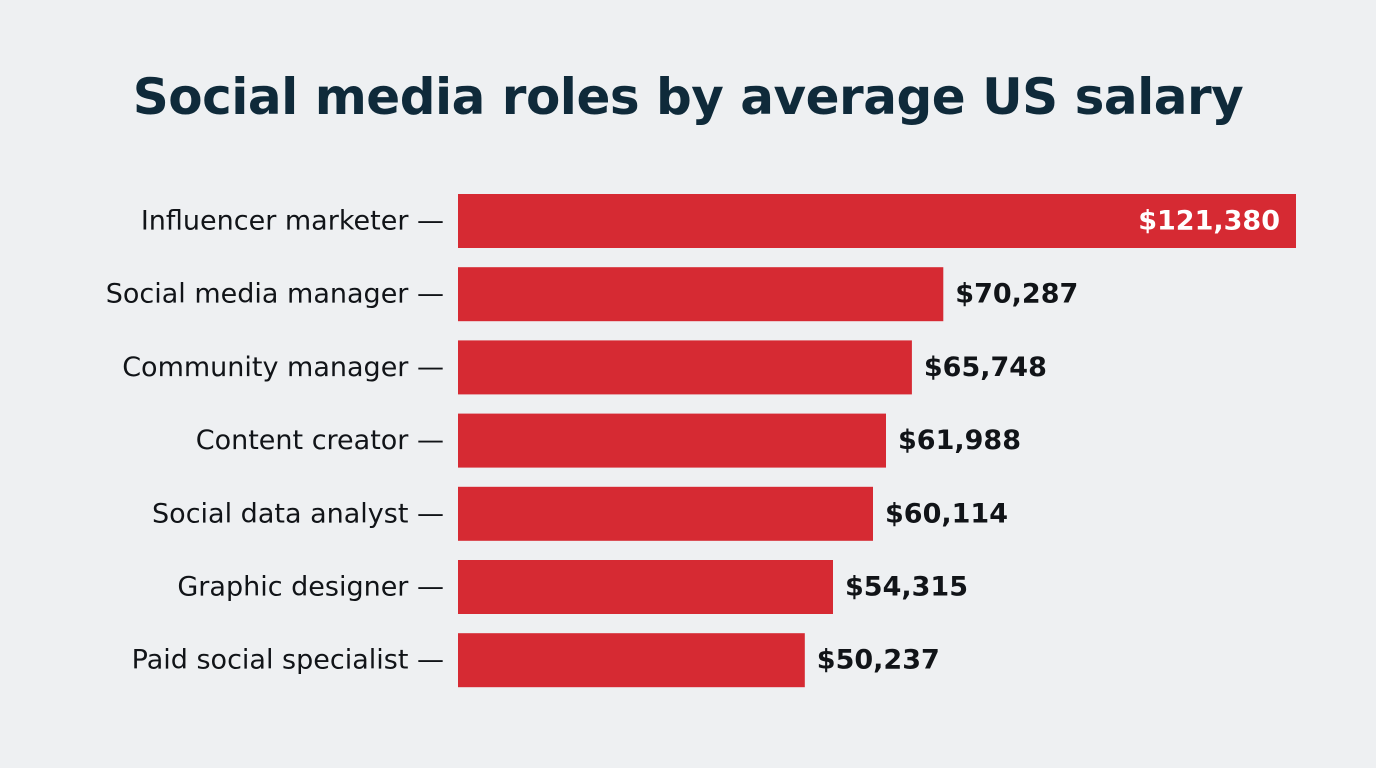  I want to click on value-label-0: $121,380, so click(1209, 221).